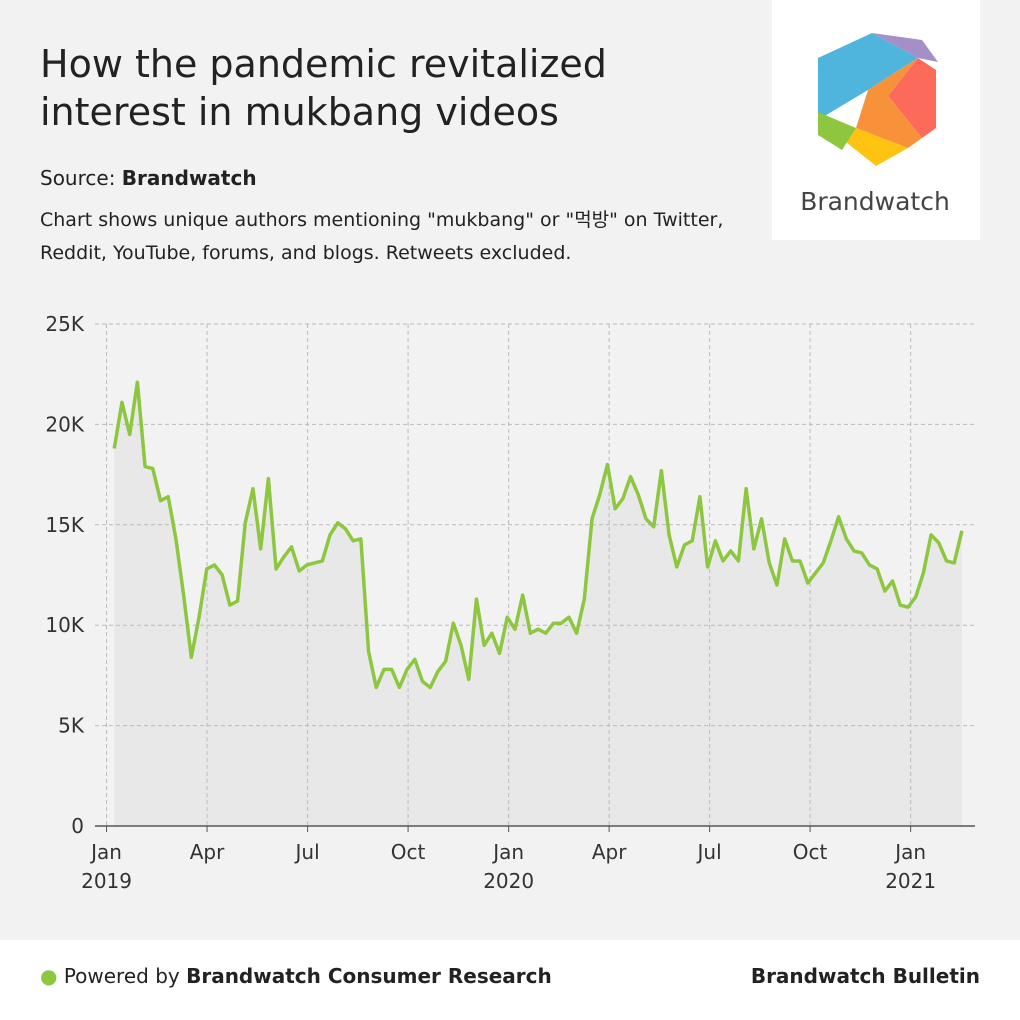 This screenshot has height=1020, width=1020. I want to click on x-tick-label: Jan 2020, so click(508, 866).